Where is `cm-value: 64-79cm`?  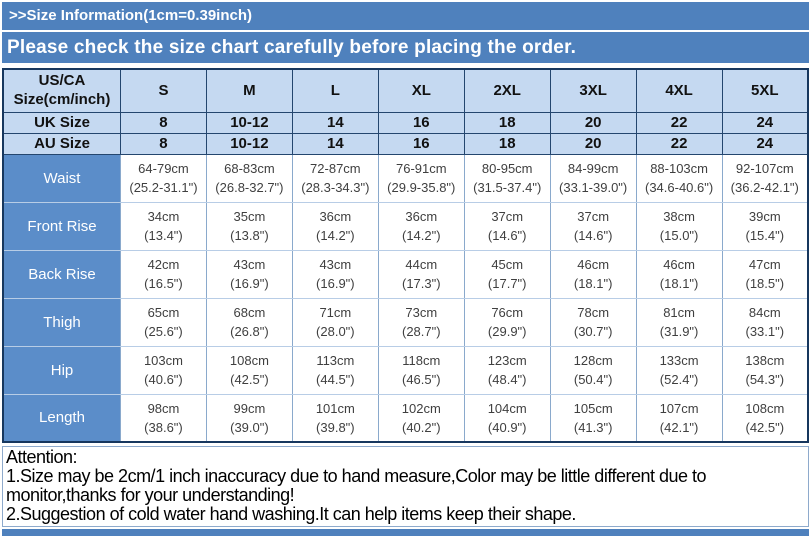 cm-value: 64-79cm is located at coordinates (163, 168).